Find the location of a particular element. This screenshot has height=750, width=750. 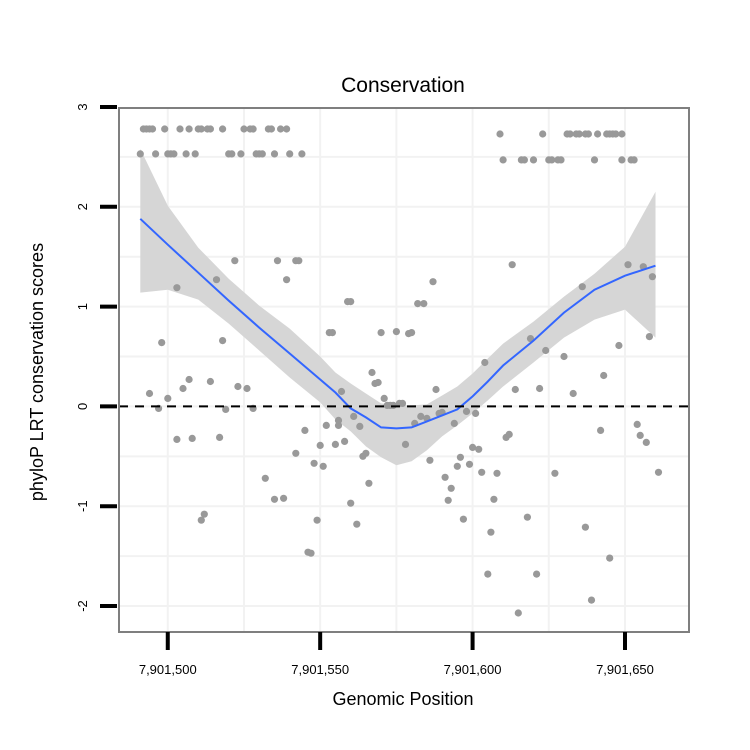

y-tick-label: 0 is located at coordinates (82, 406).